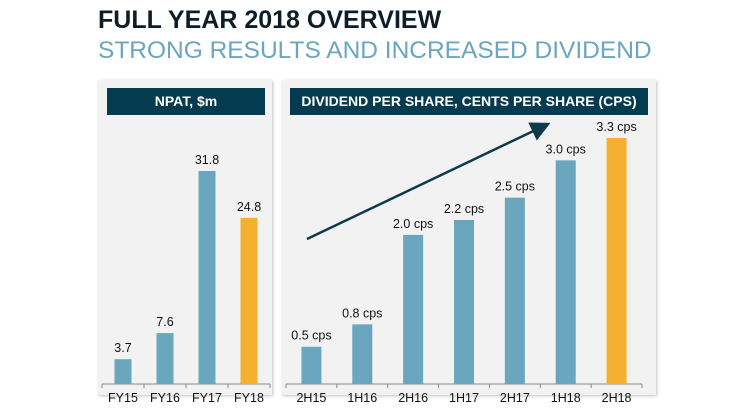 This screenshot has height=419, width=746. Describe the element at coordinates (565, 272) in the screenshot. I see `bar-1H18` at that location.